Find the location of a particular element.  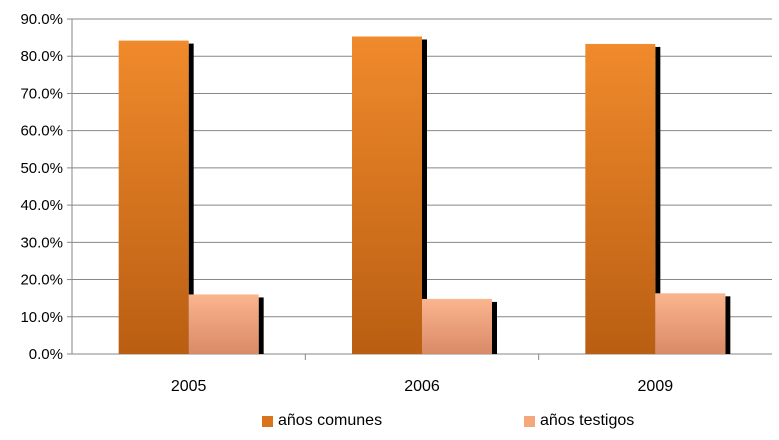

y-tick-label: 50.0% is located at coordinates (41, 168).